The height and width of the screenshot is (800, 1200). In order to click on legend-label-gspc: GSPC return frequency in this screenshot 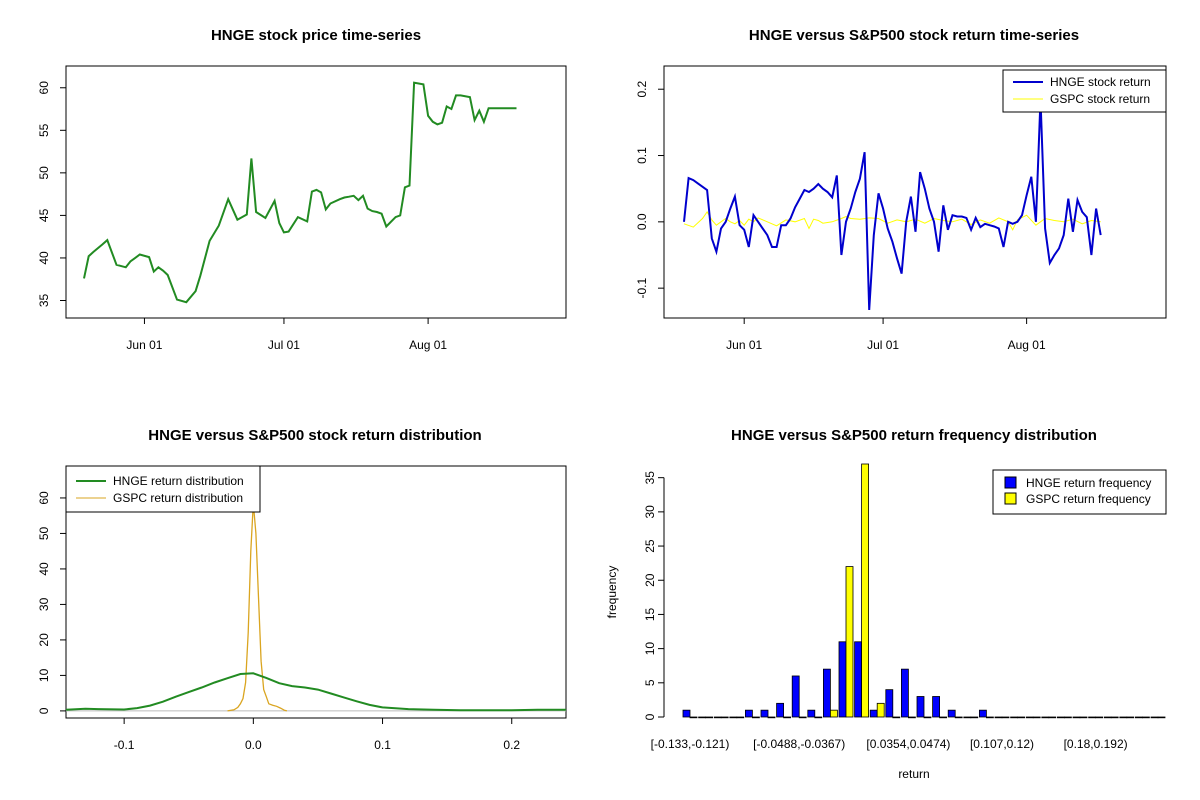, I will do `click(1088, 499)`.